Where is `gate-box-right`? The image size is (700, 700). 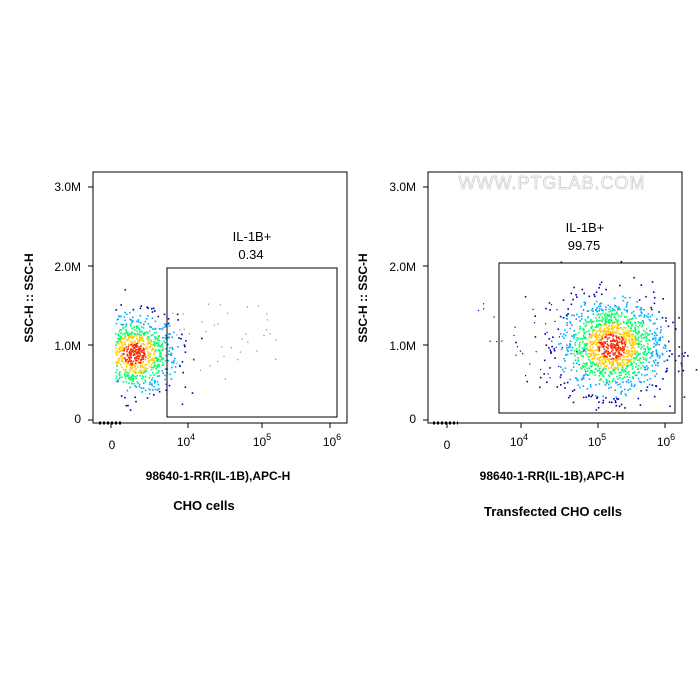
gate-box-right is located at coordinates (587, 338).